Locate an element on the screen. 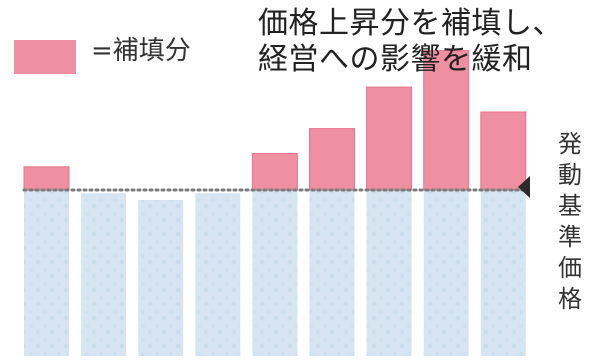  trigger-price-label: 発動基準価格 is located at coordinates (570, 221).